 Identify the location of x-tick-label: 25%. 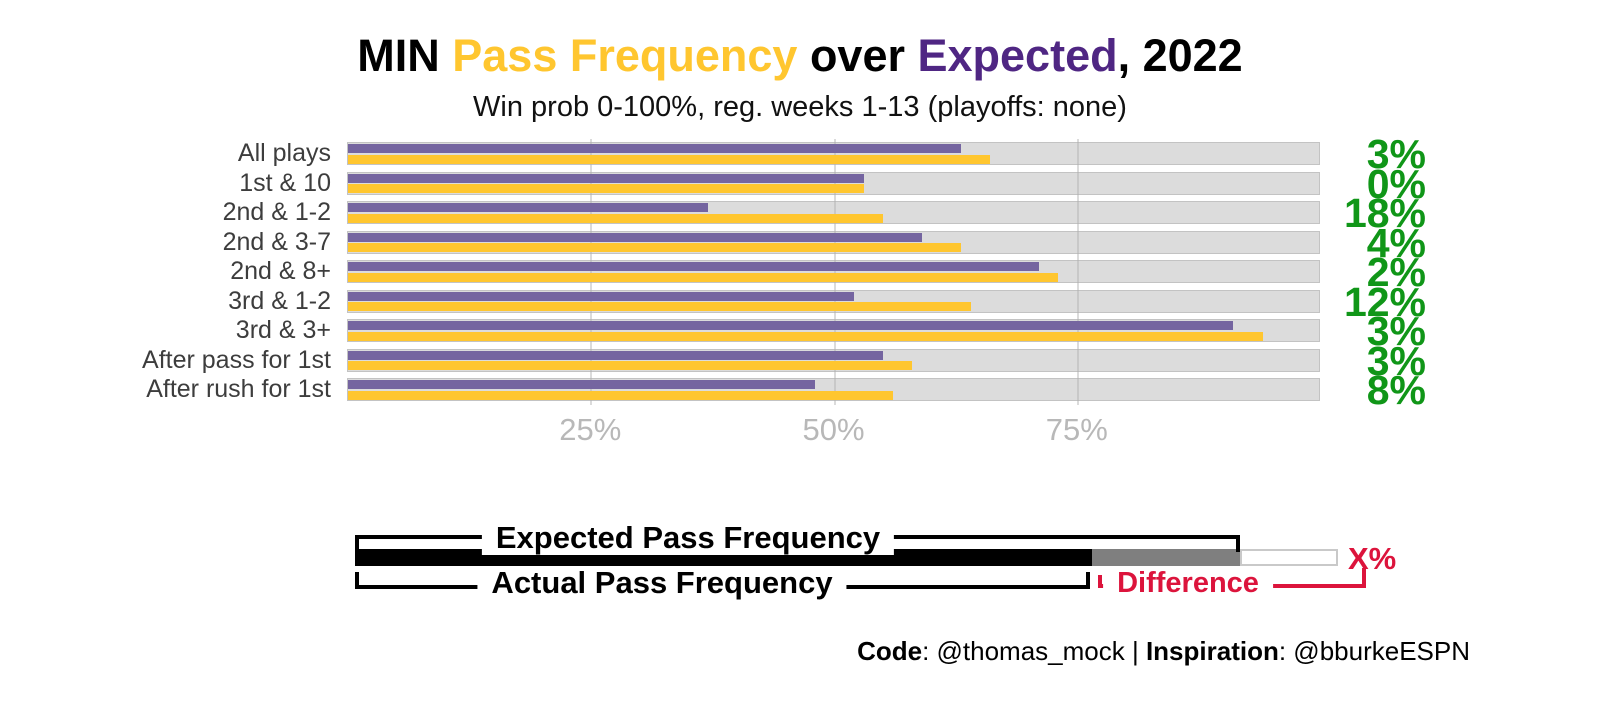
(590, 429).